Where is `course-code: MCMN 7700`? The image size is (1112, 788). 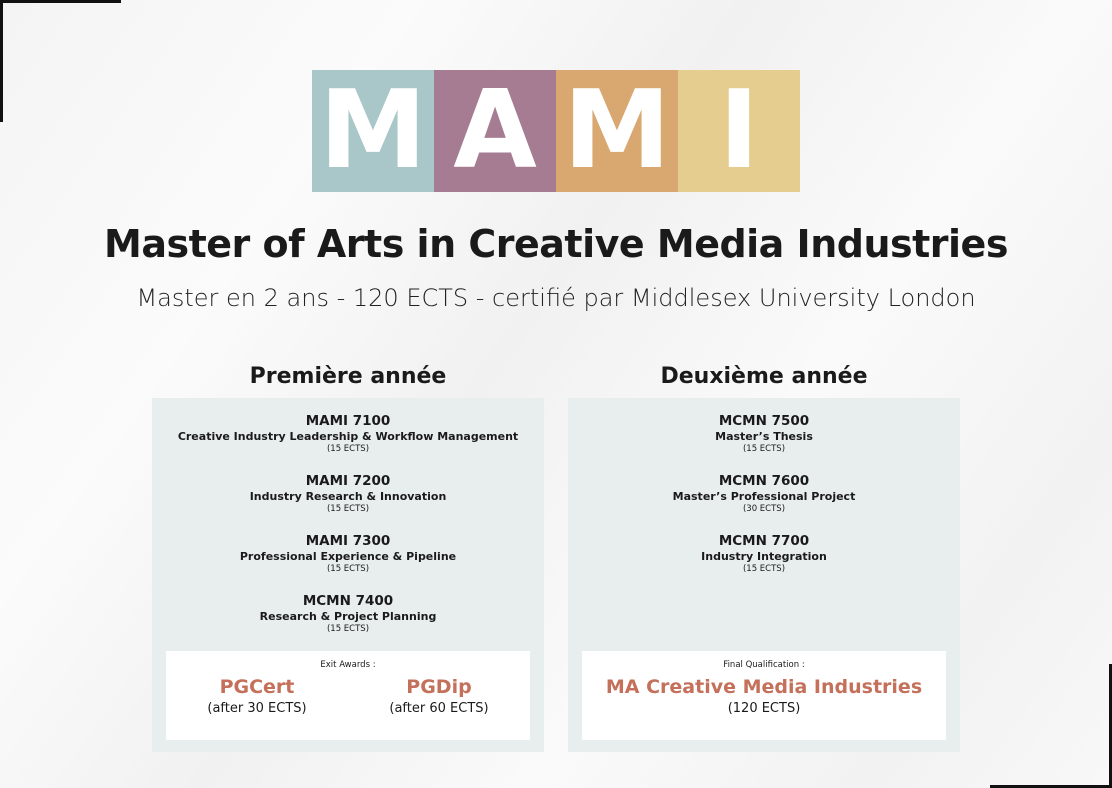 course-code: MCMN 7700 is located at coordinates (764, 541).